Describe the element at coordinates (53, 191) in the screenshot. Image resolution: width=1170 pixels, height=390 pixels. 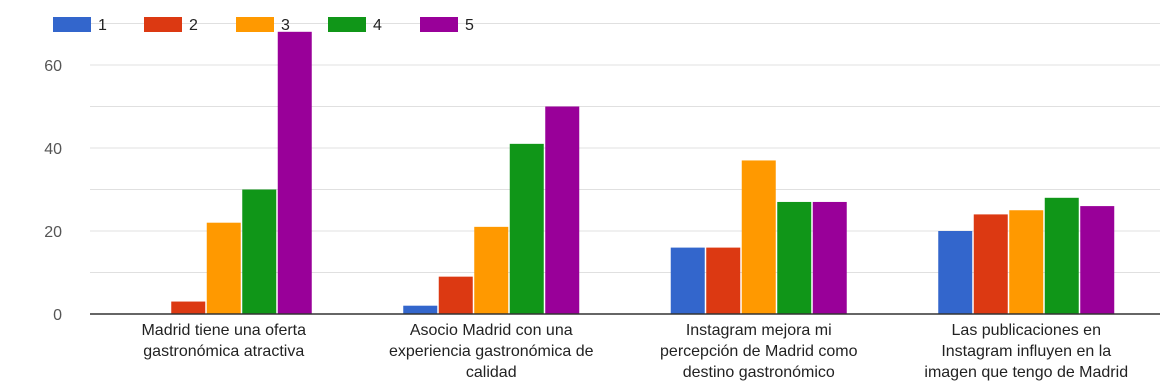
I see `y-axis-ticks: 0 20 40 60` at that location.